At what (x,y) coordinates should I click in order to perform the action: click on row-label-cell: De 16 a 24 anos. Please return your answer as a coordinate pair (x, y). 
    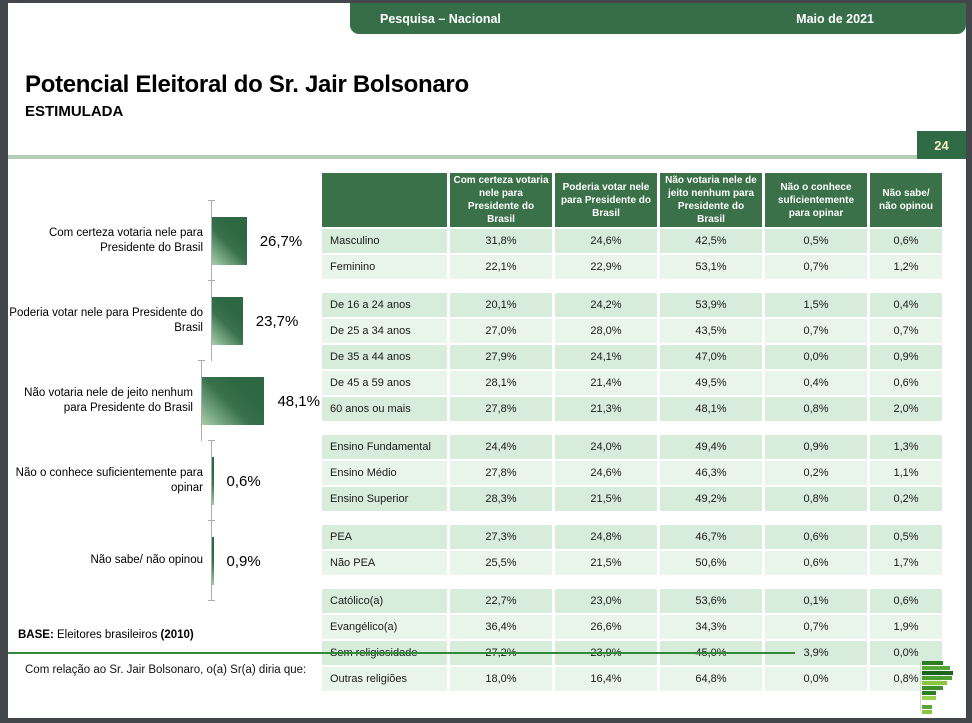
    Looking at the image, I should click on (384, 305).